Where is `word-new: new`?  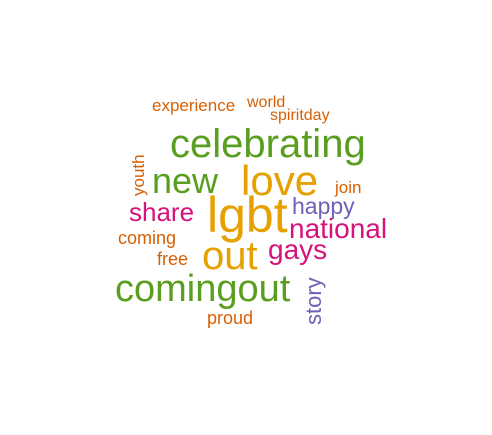 word-new: new is located at coordinates (185, 180).